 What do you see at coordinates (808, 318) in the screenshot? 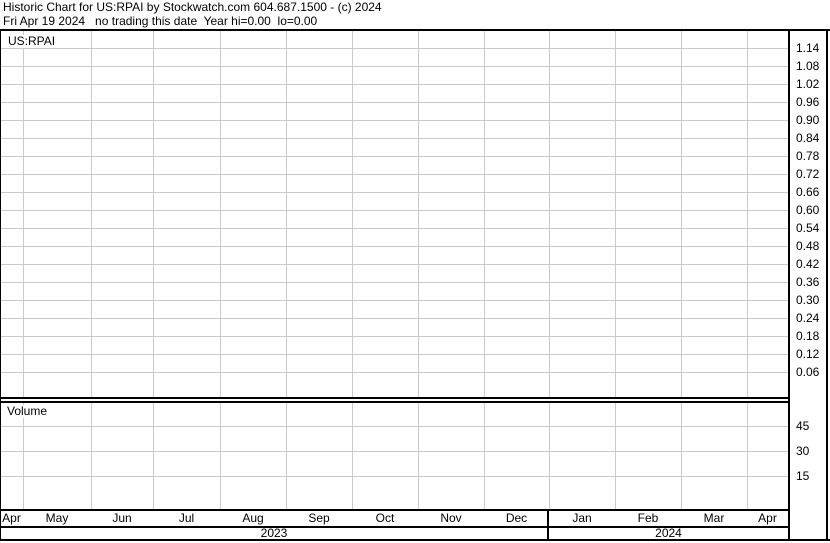
I see `price-tick-label: 0.24` at bounding box center [808, 318].